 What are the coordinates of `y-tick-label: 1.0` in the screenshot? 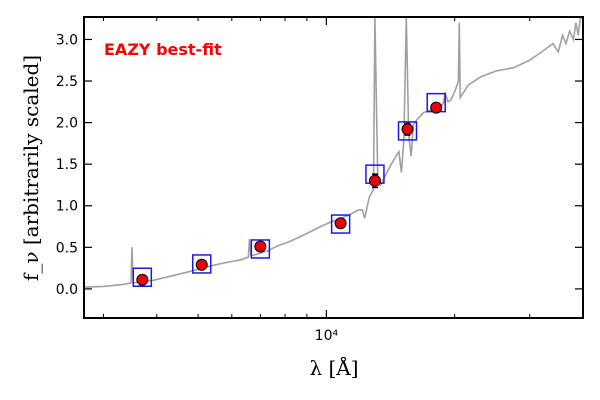 It's located at (67, 207).